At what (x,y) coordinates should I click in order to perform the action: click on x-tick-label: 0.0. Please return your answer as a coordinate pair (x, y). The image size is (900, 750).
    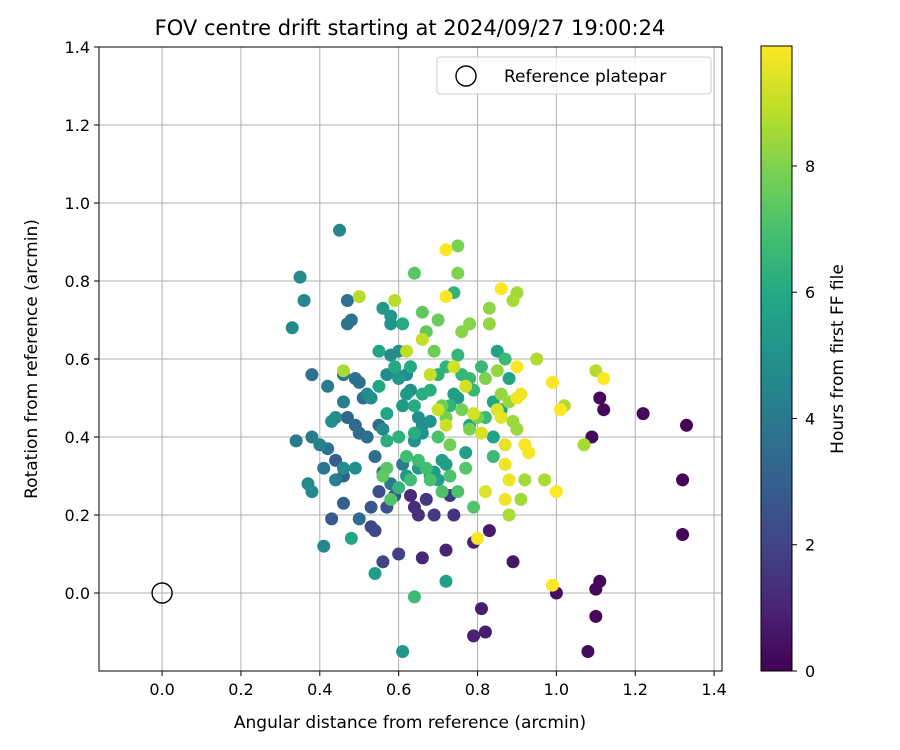
    Looking at the image, I should click on (161, 689).